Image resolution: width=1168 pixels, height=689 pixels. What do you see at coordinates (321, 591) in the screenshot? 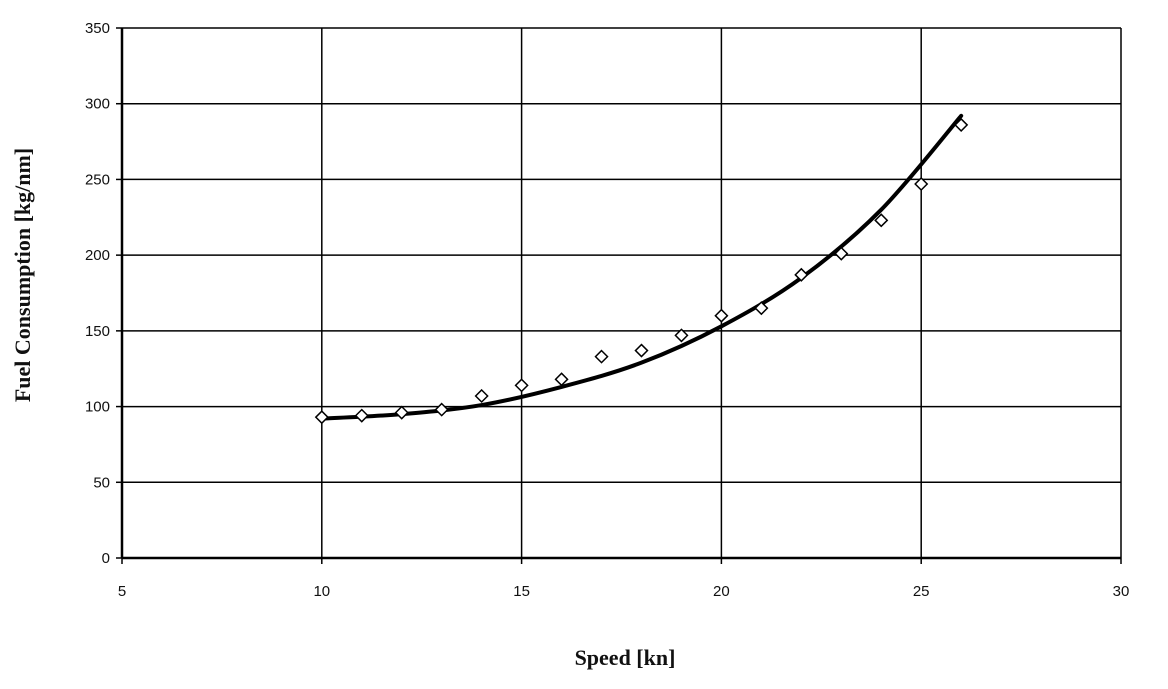
I see `x-tick-label: 10` at bounding box center [321, 591].